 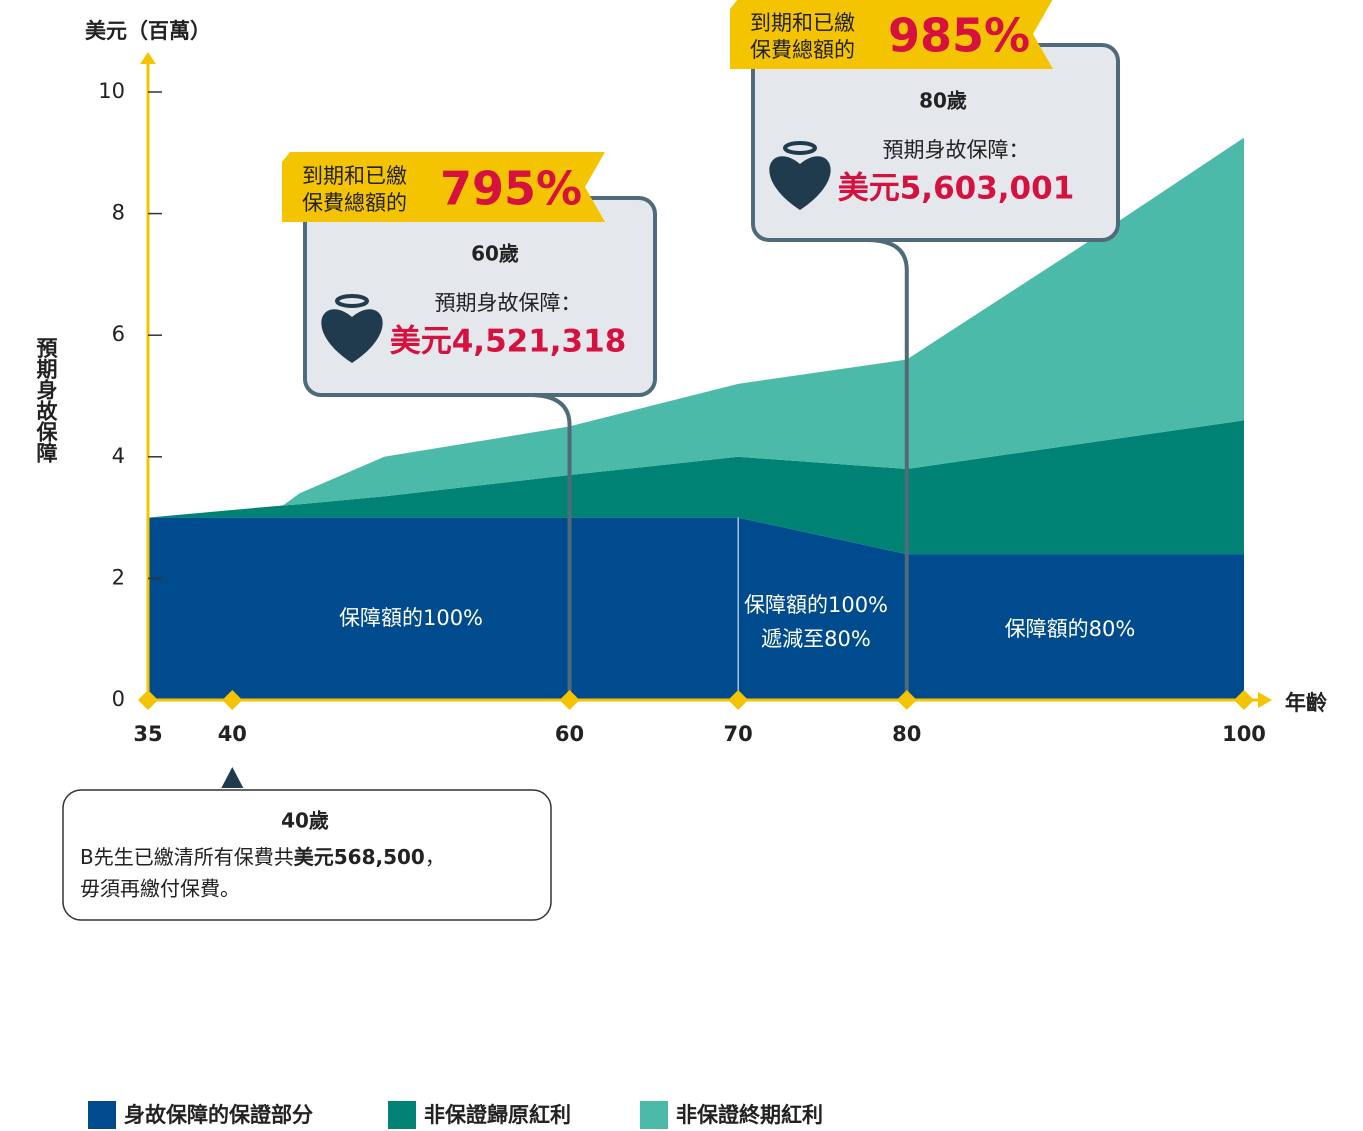 I want to click on x-tick-label: 35, so click(x=147, y=734).